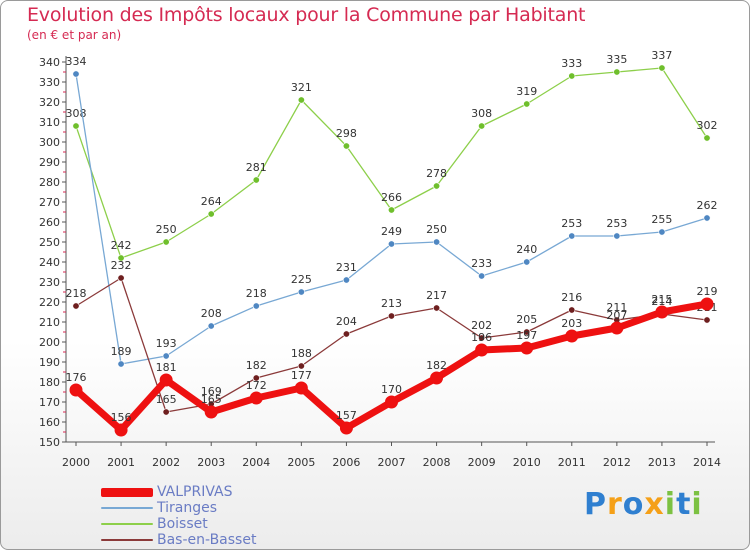 This screenshot has height=550, width=750. I want to click on data-label-valprivas: 177, so click(301, 375).